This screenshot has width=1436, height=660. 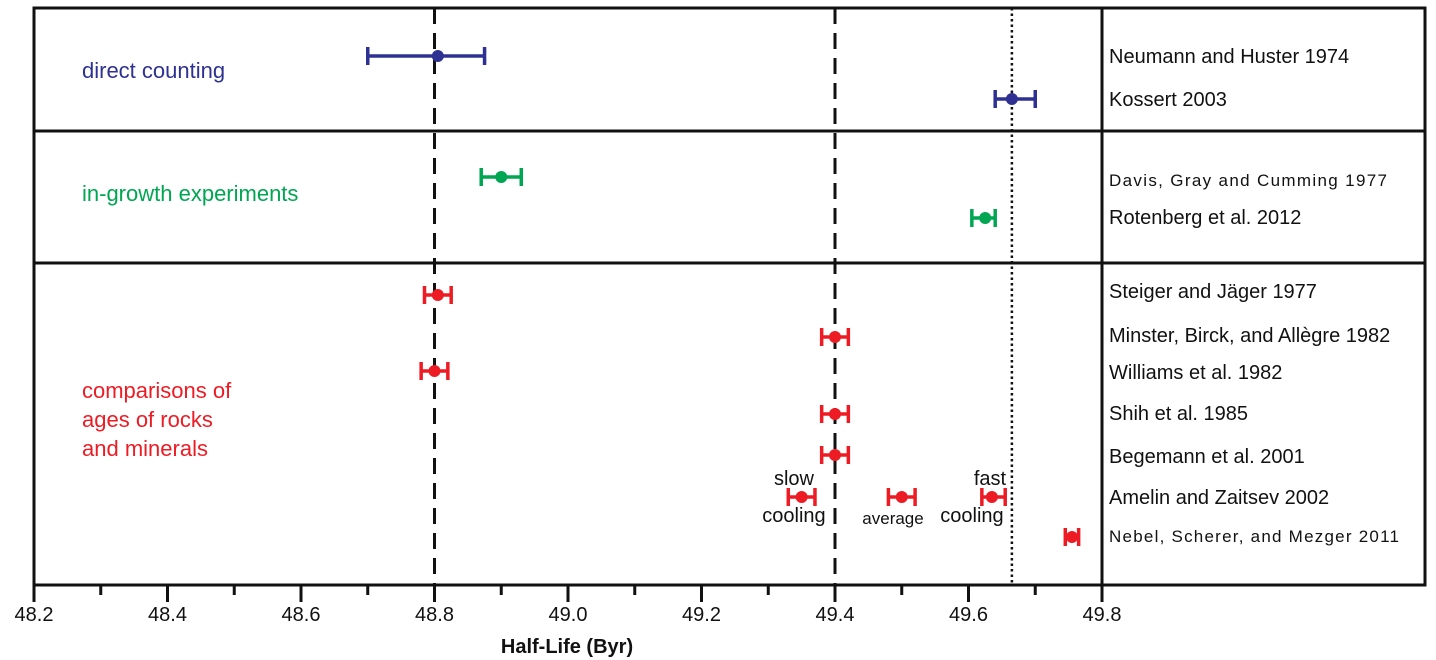 What do you see at coordinates (167, 615) in the screenshot?
I see `x-tick-label: 48.4` at bounding box center [167, 615].